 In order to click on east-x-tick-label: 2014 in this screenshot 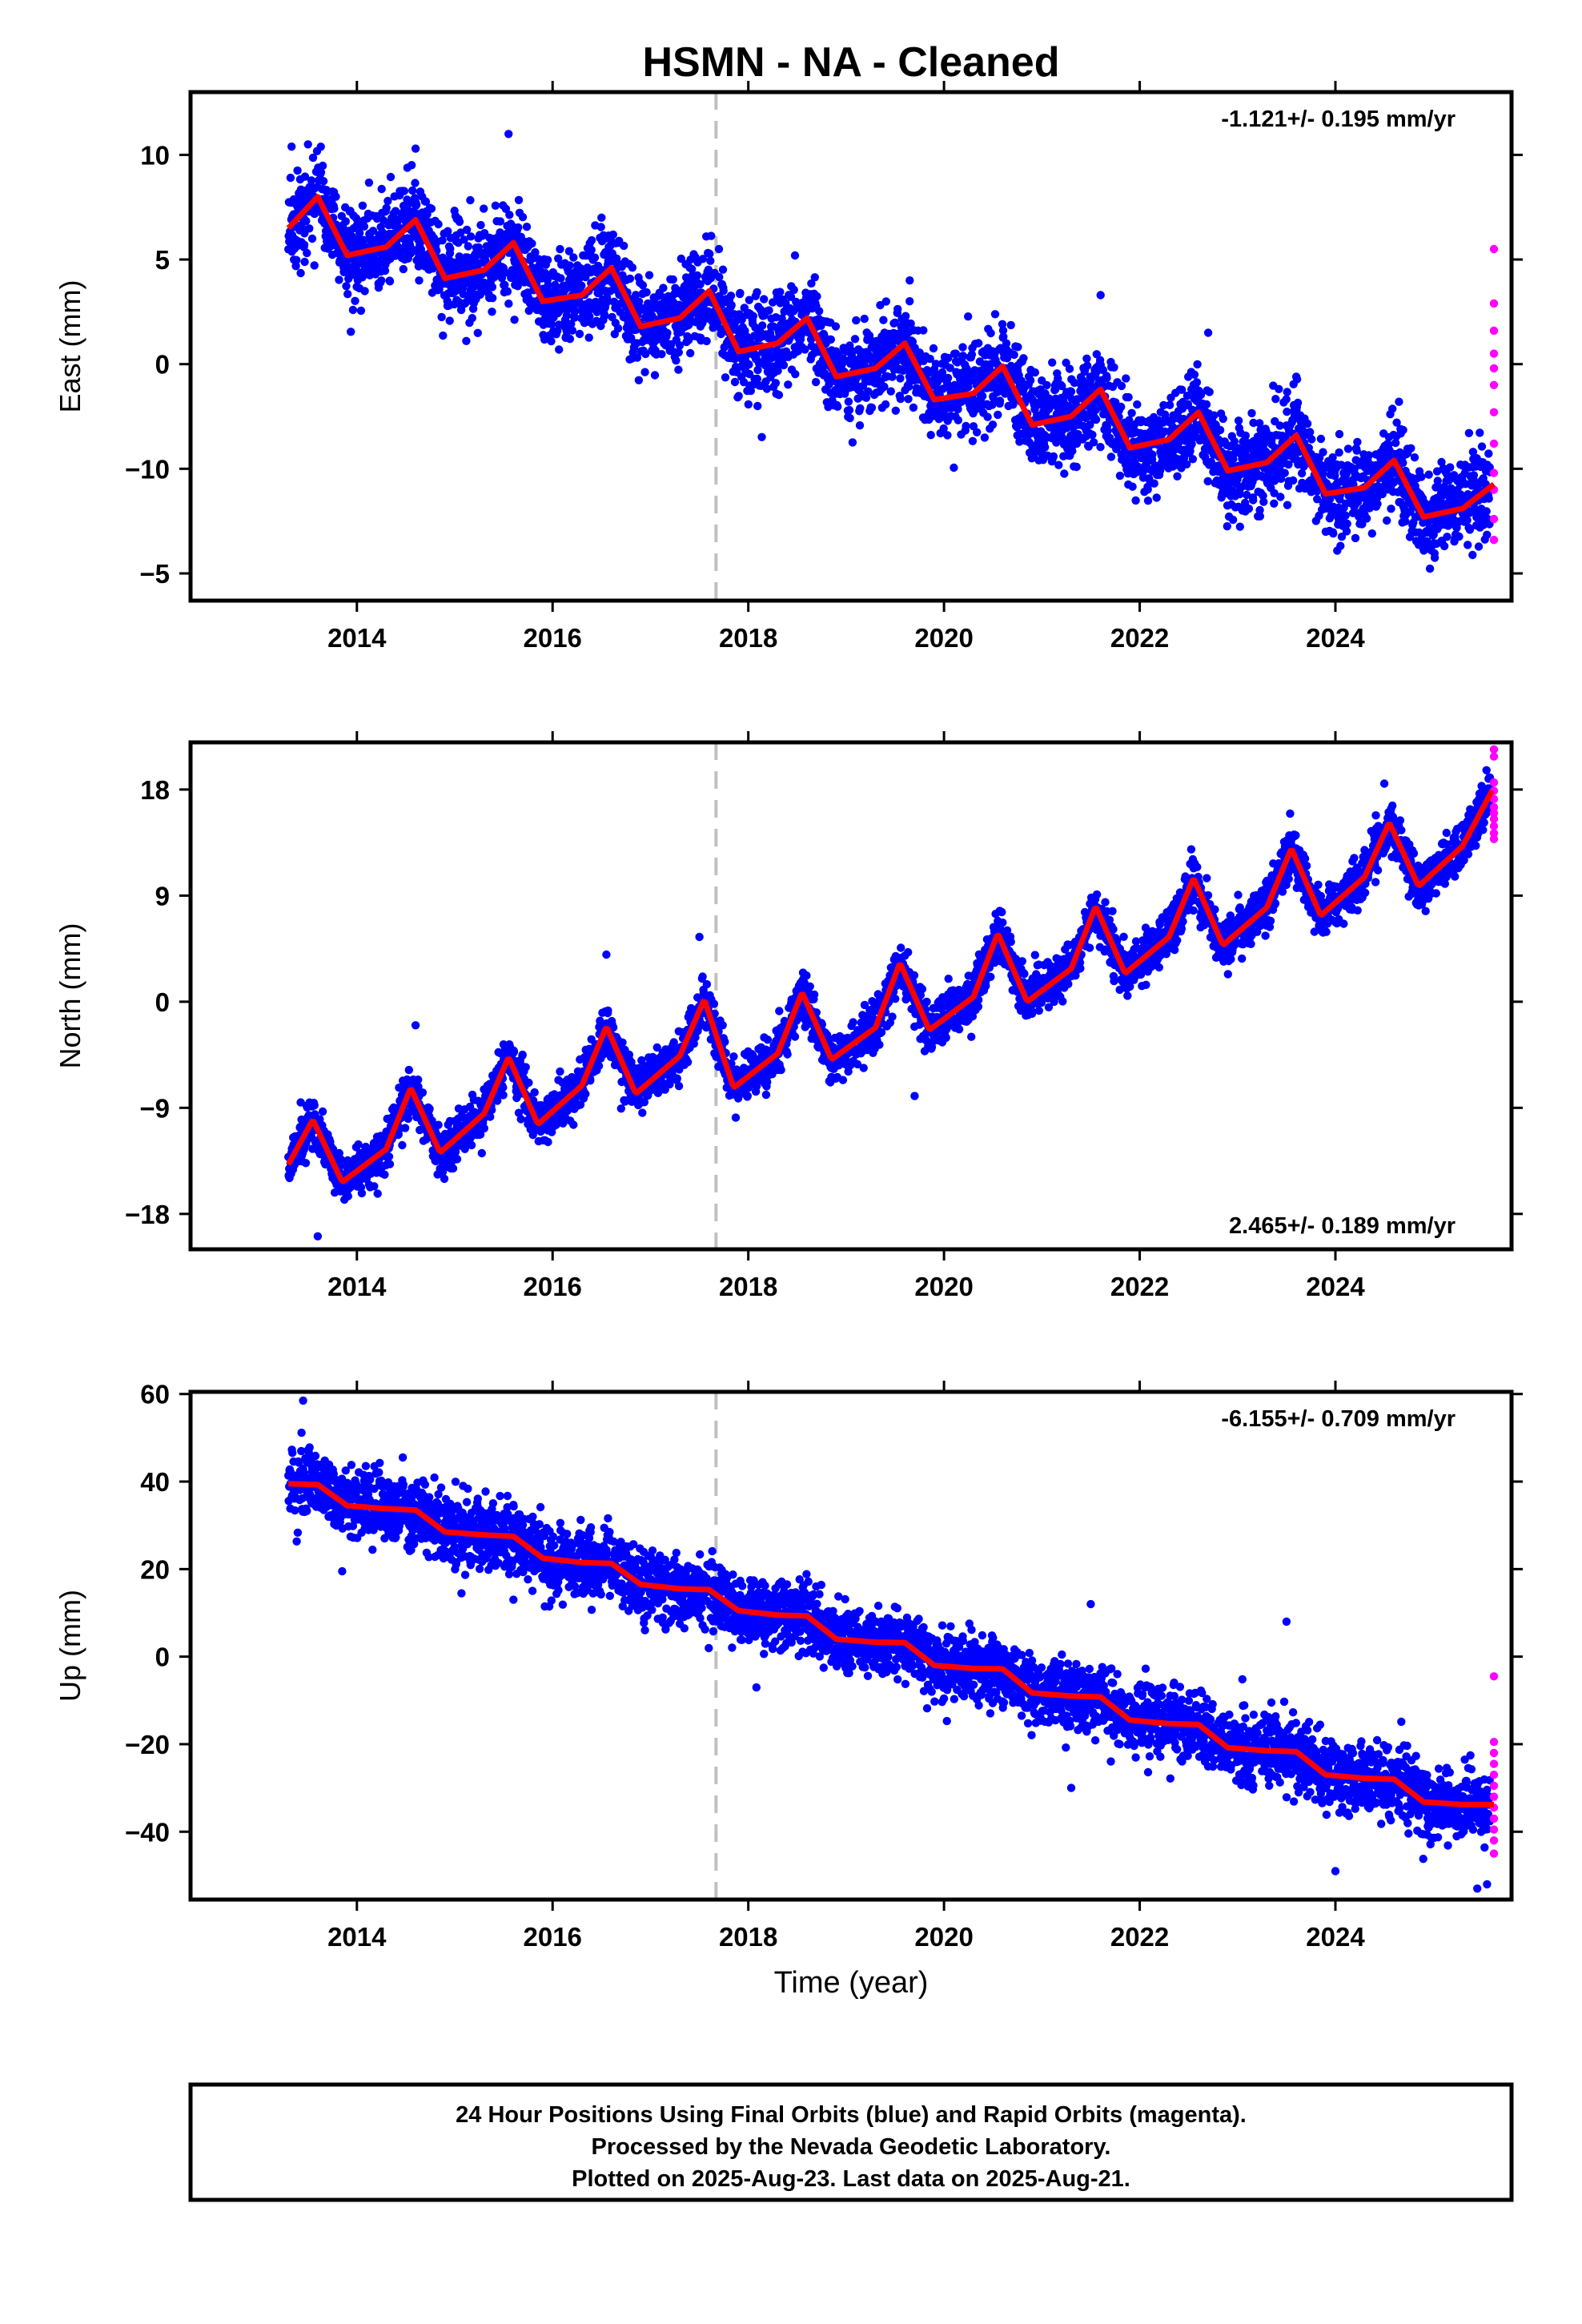, I will do `click(357, 638)`.